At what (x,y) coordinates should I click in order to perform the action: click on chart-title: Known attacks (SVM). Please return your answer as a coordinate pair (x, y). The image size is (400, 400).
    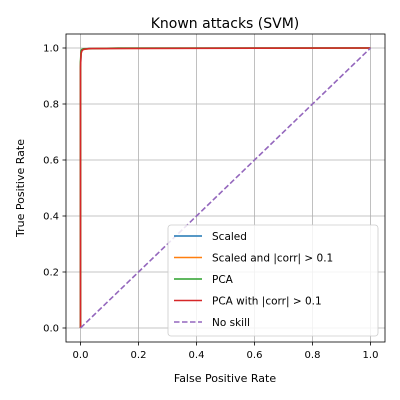
    Looking at the image, I should click on (225, 24).